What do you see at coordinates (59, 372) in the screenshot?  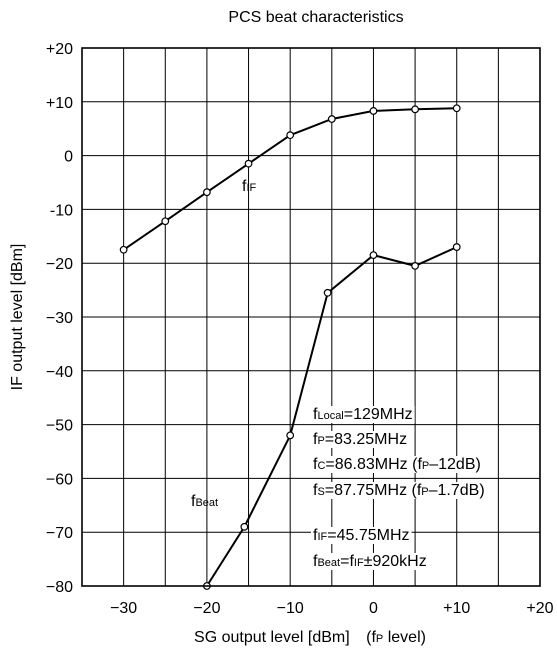 I see `y-tick-label: −40` at bounding box center [59, 372].